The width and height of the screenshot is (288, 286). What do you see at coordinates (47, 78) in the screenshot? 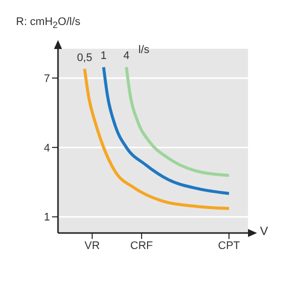
I see `y-tick-label: 7` at bounding box center [47, 78].